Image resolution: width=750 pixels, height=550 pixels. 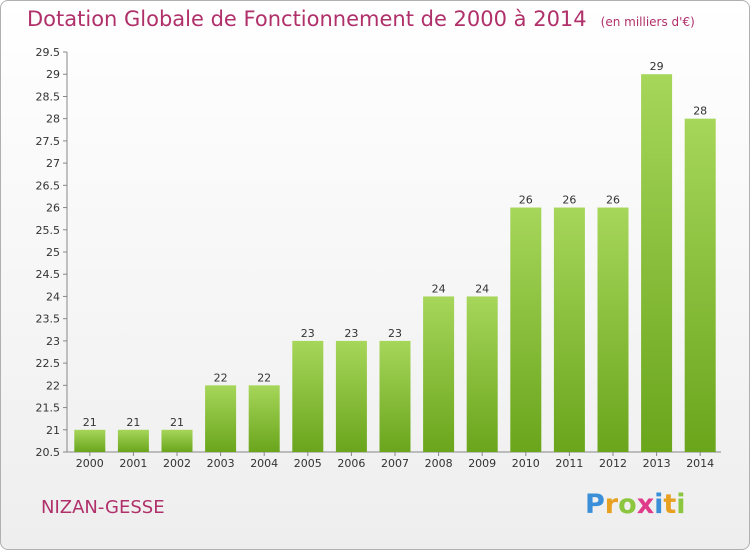 I want to click on x-tick-label: 2014, so click(x=700, y=463).